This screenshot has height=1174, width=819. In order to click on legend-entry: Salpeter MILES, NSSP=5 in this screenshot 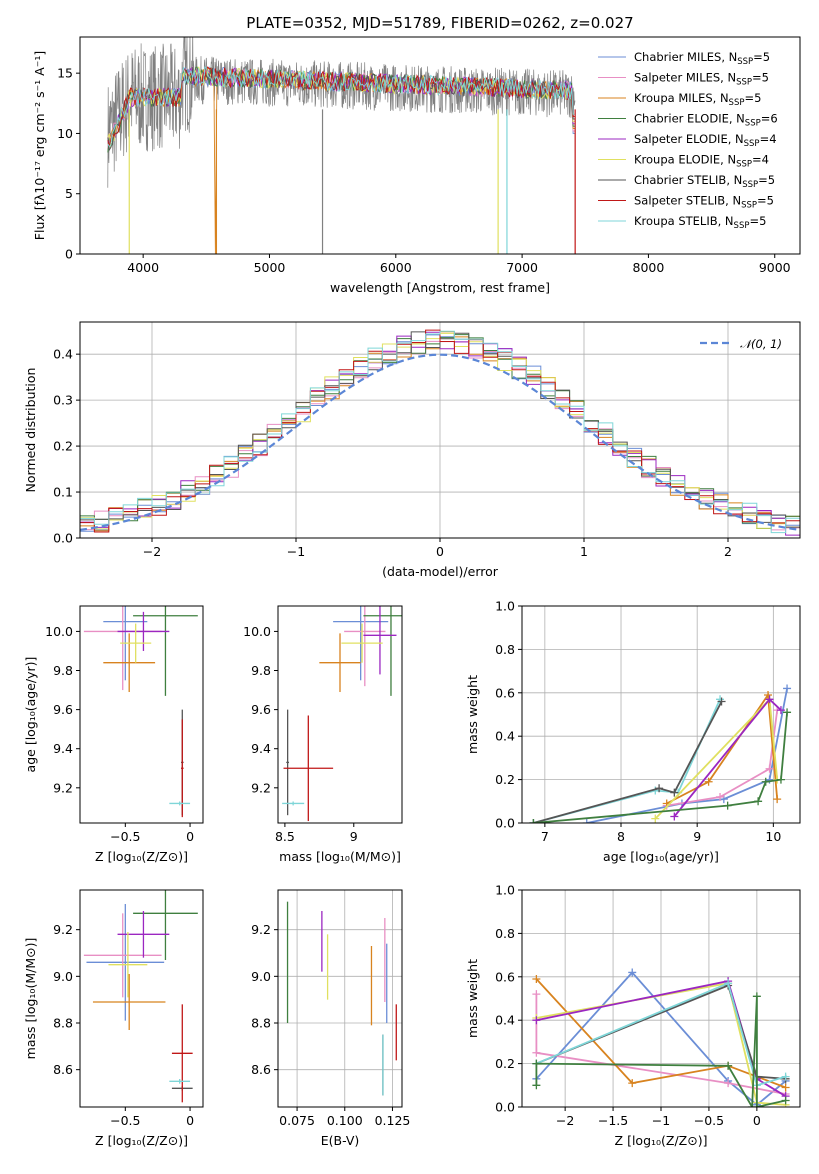, I will do `click(701, 79)`.